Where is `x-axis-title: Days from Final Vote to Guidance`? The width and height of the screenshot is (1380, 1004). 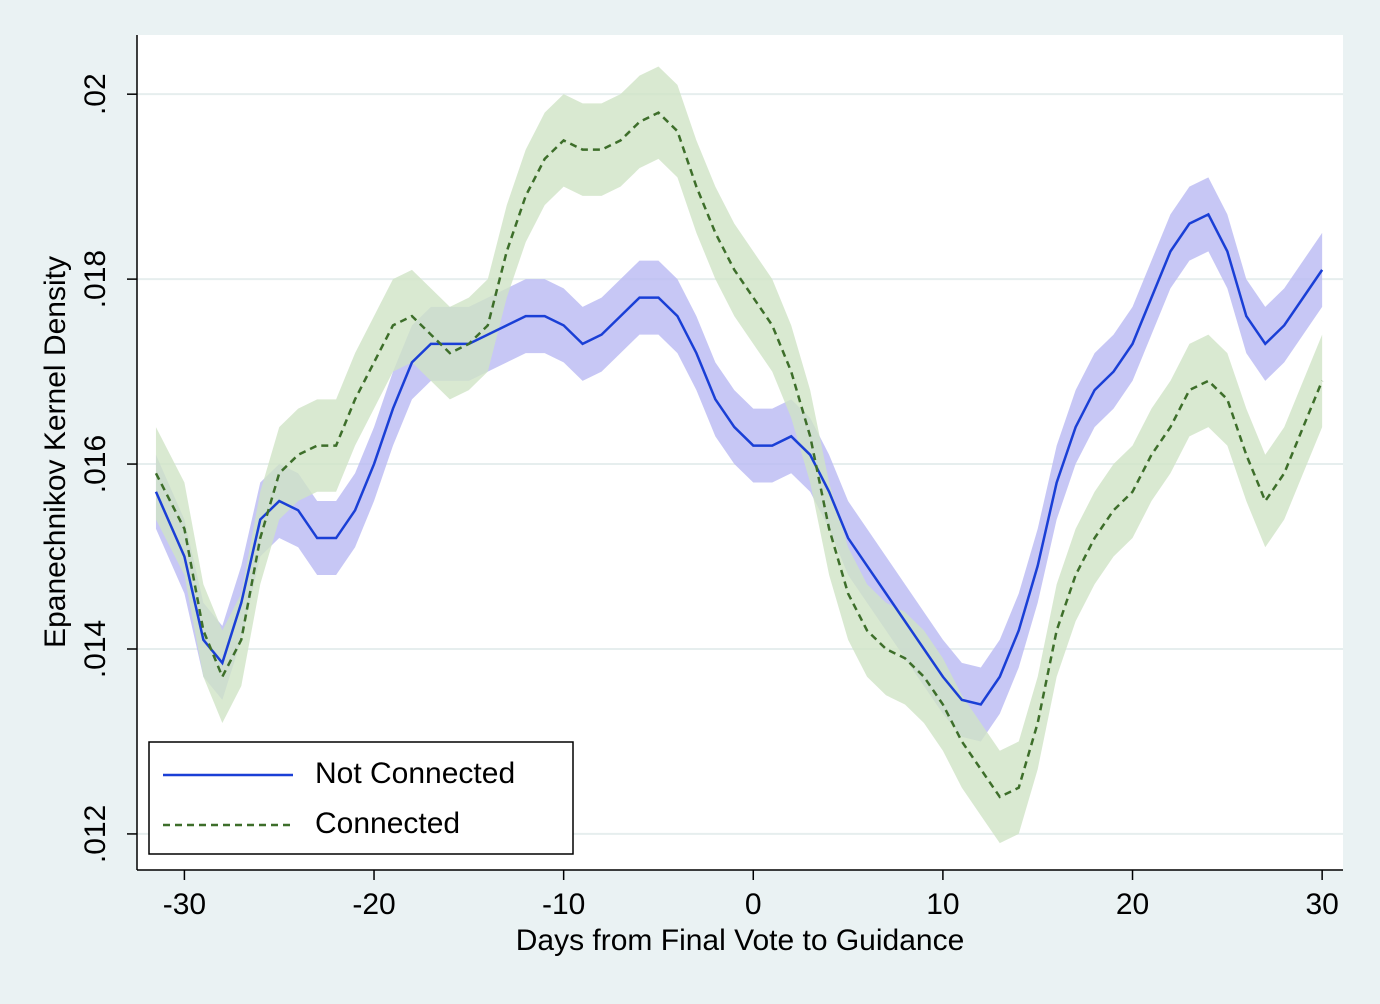 x-axis-title: Days from Final Vote to Guidance is located at coordinates (740, 940).